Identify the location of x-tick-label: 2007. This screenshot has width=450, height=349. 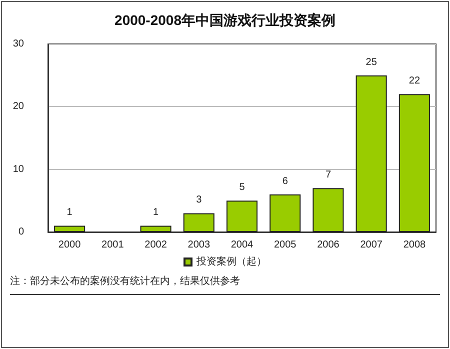
(371, 245).